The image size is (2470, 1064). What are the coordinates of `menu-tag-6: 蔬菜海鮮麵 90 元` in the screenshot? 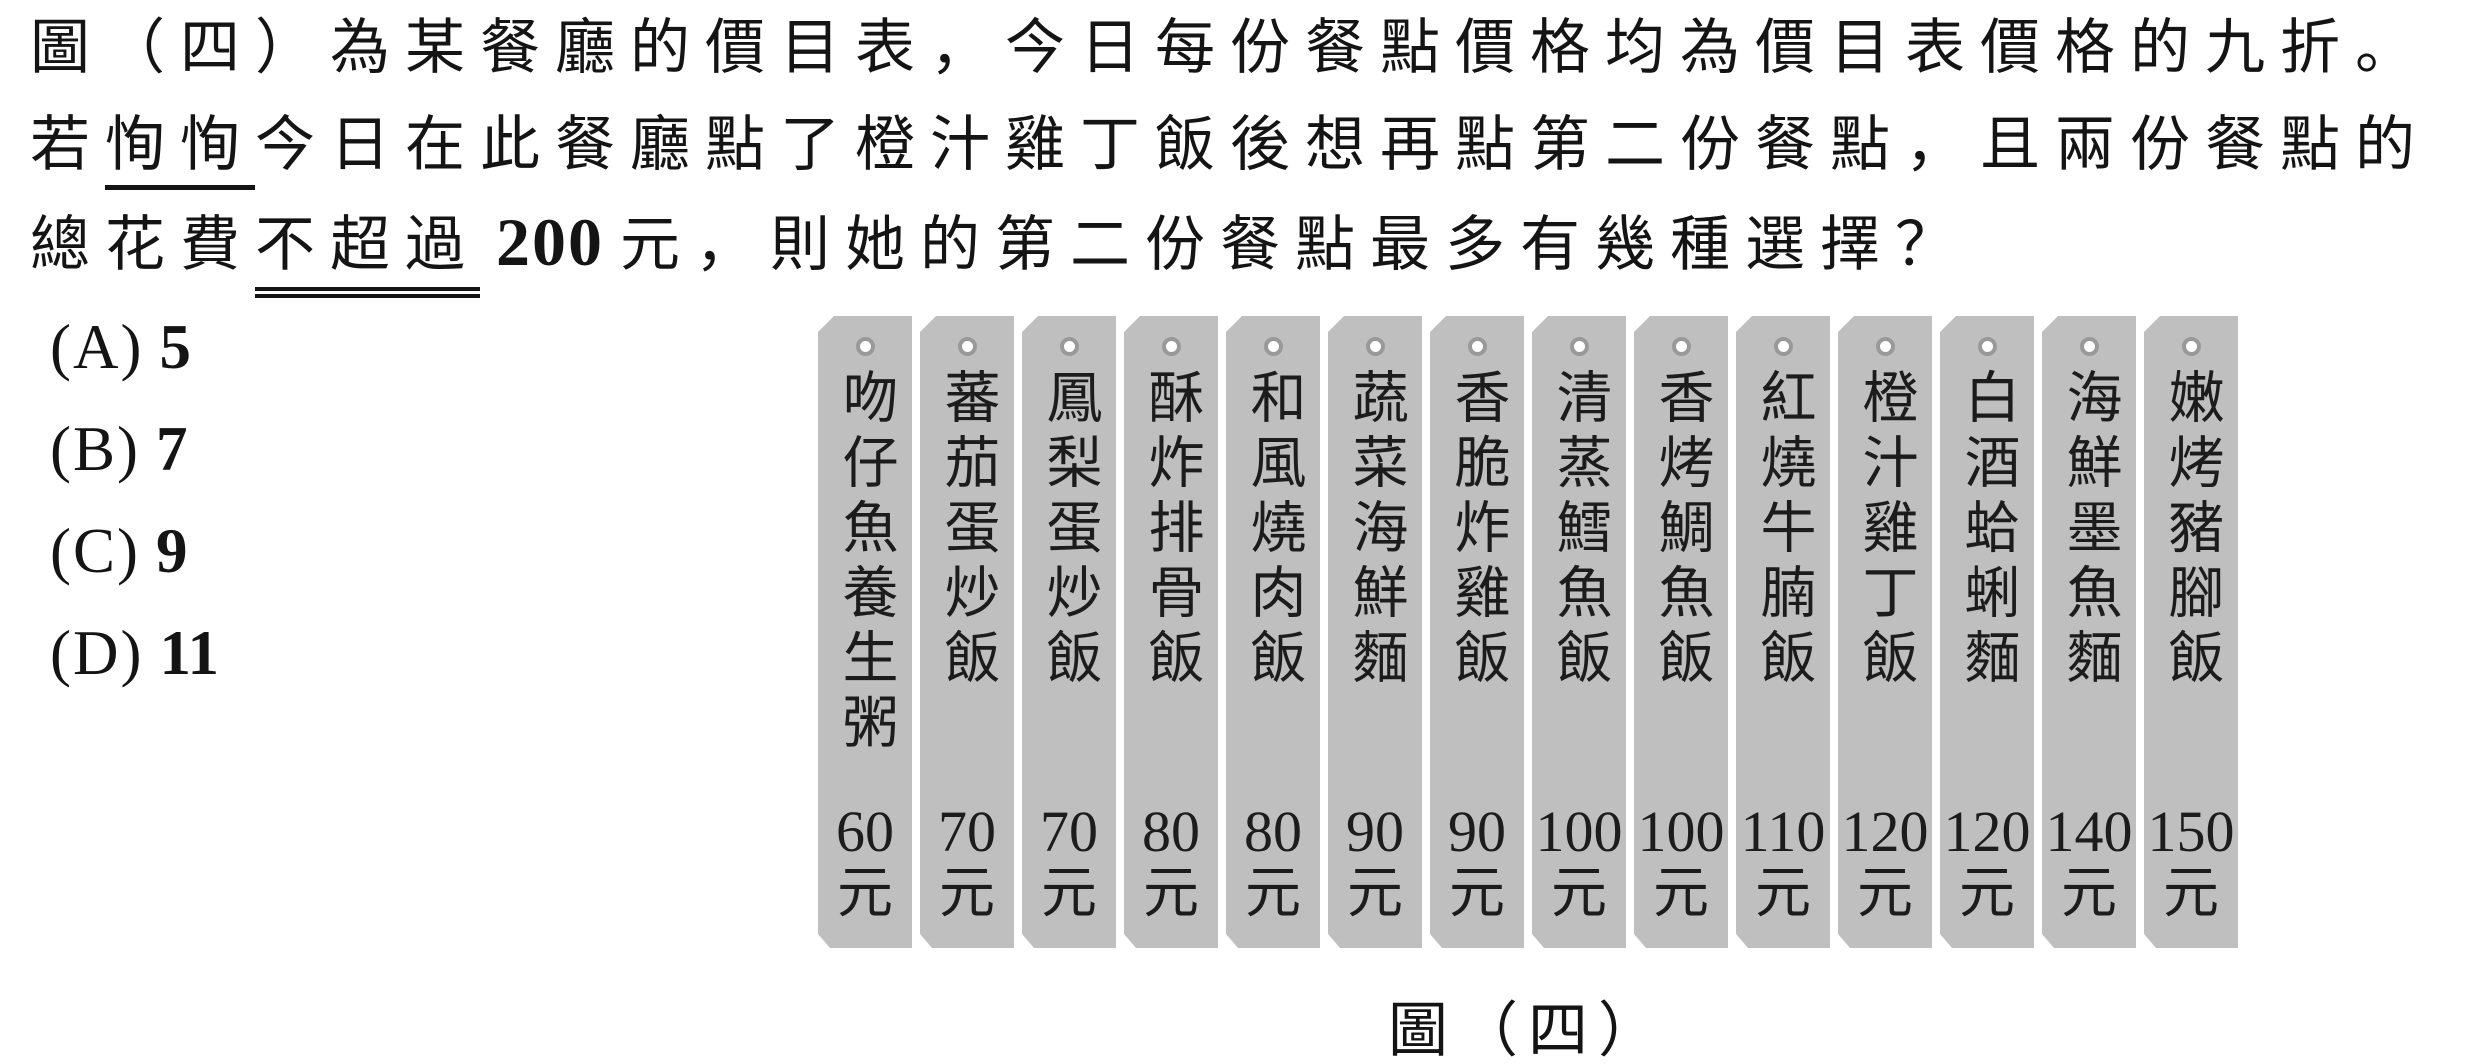 It's located at (1375, 632).